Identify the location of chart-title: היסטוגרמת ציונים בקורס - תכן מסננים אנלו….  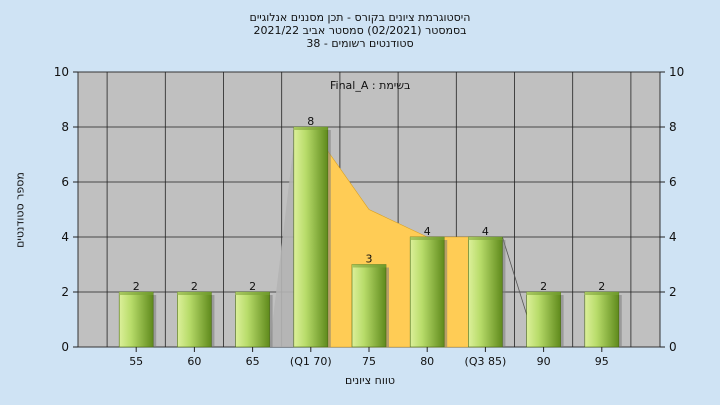
(360, 17).